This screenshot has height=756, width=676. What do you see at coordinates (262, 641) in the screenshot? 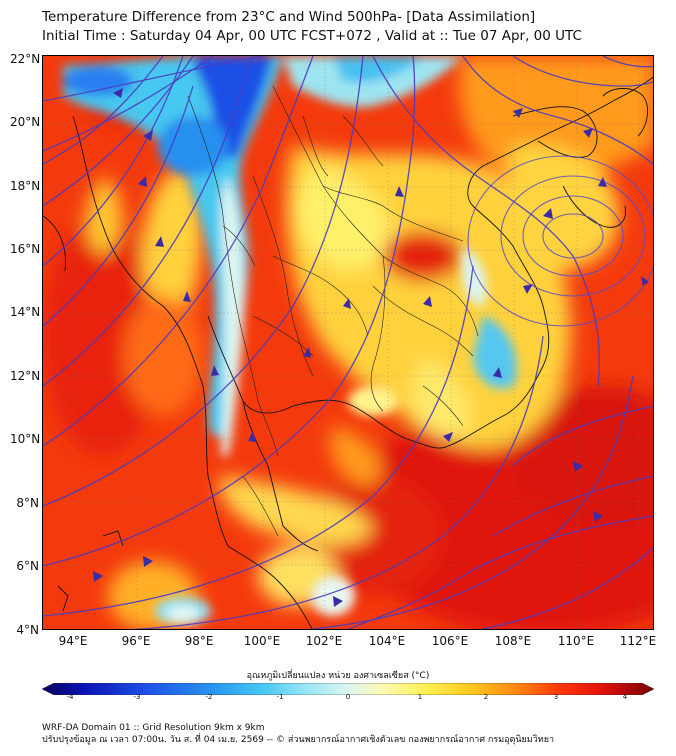
I see `lon-label-100e: 100°E` at bounding box center [262, 641].